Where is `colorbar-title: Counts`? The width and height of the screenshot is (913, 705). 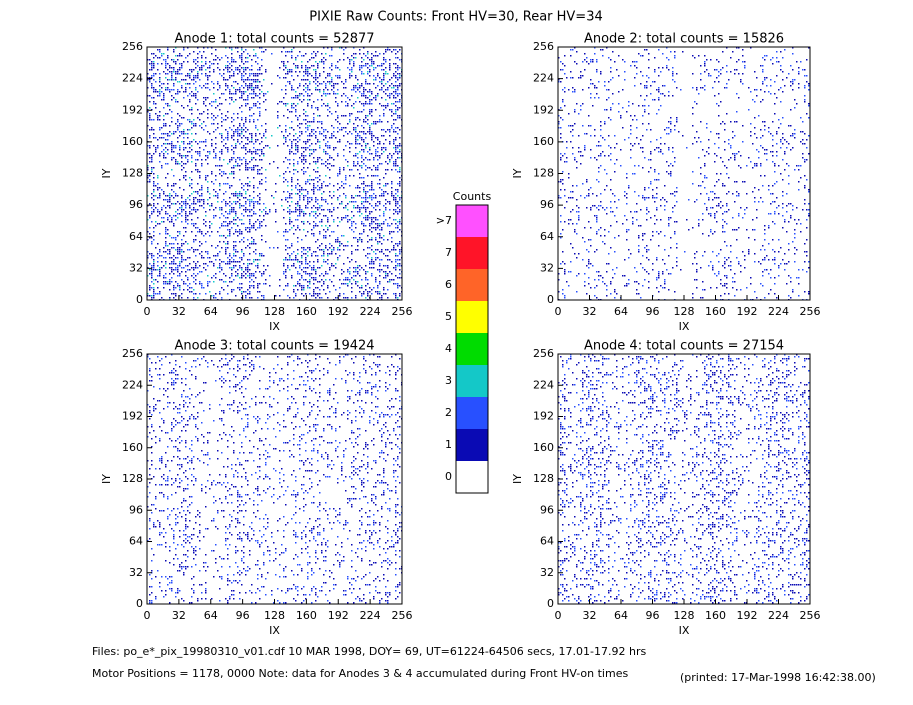 colorbar-title: Counts is located at coordinates (472, 196).